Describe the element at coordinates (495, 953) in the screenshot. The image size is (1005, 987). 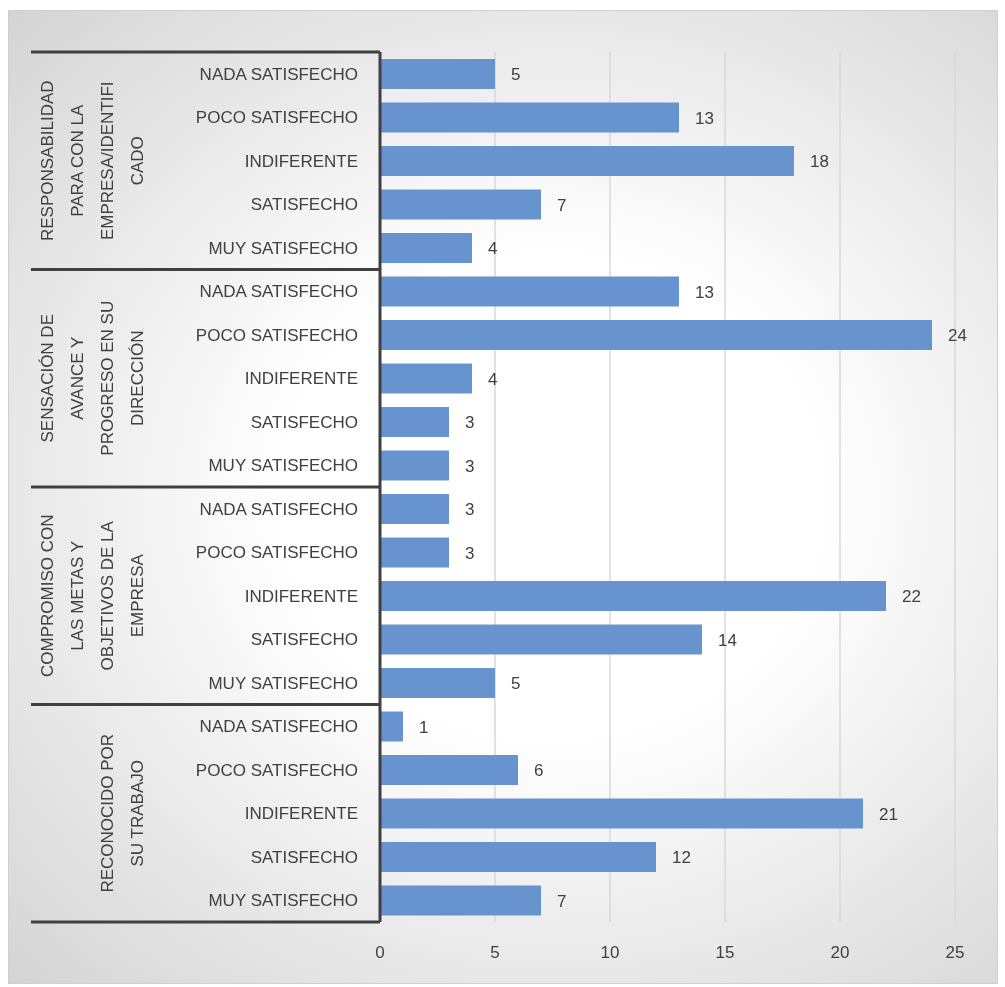
I see `x-tick-label: 5` at that location.